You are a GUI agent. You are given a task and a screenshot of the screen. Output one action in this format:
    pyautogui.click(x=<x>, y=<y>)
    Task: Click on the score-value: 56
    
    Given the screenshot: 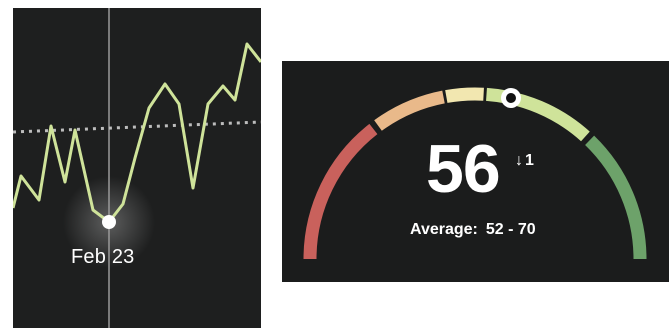 What is the action you would take?
    pyautogui.click(x=463, y=169)
    